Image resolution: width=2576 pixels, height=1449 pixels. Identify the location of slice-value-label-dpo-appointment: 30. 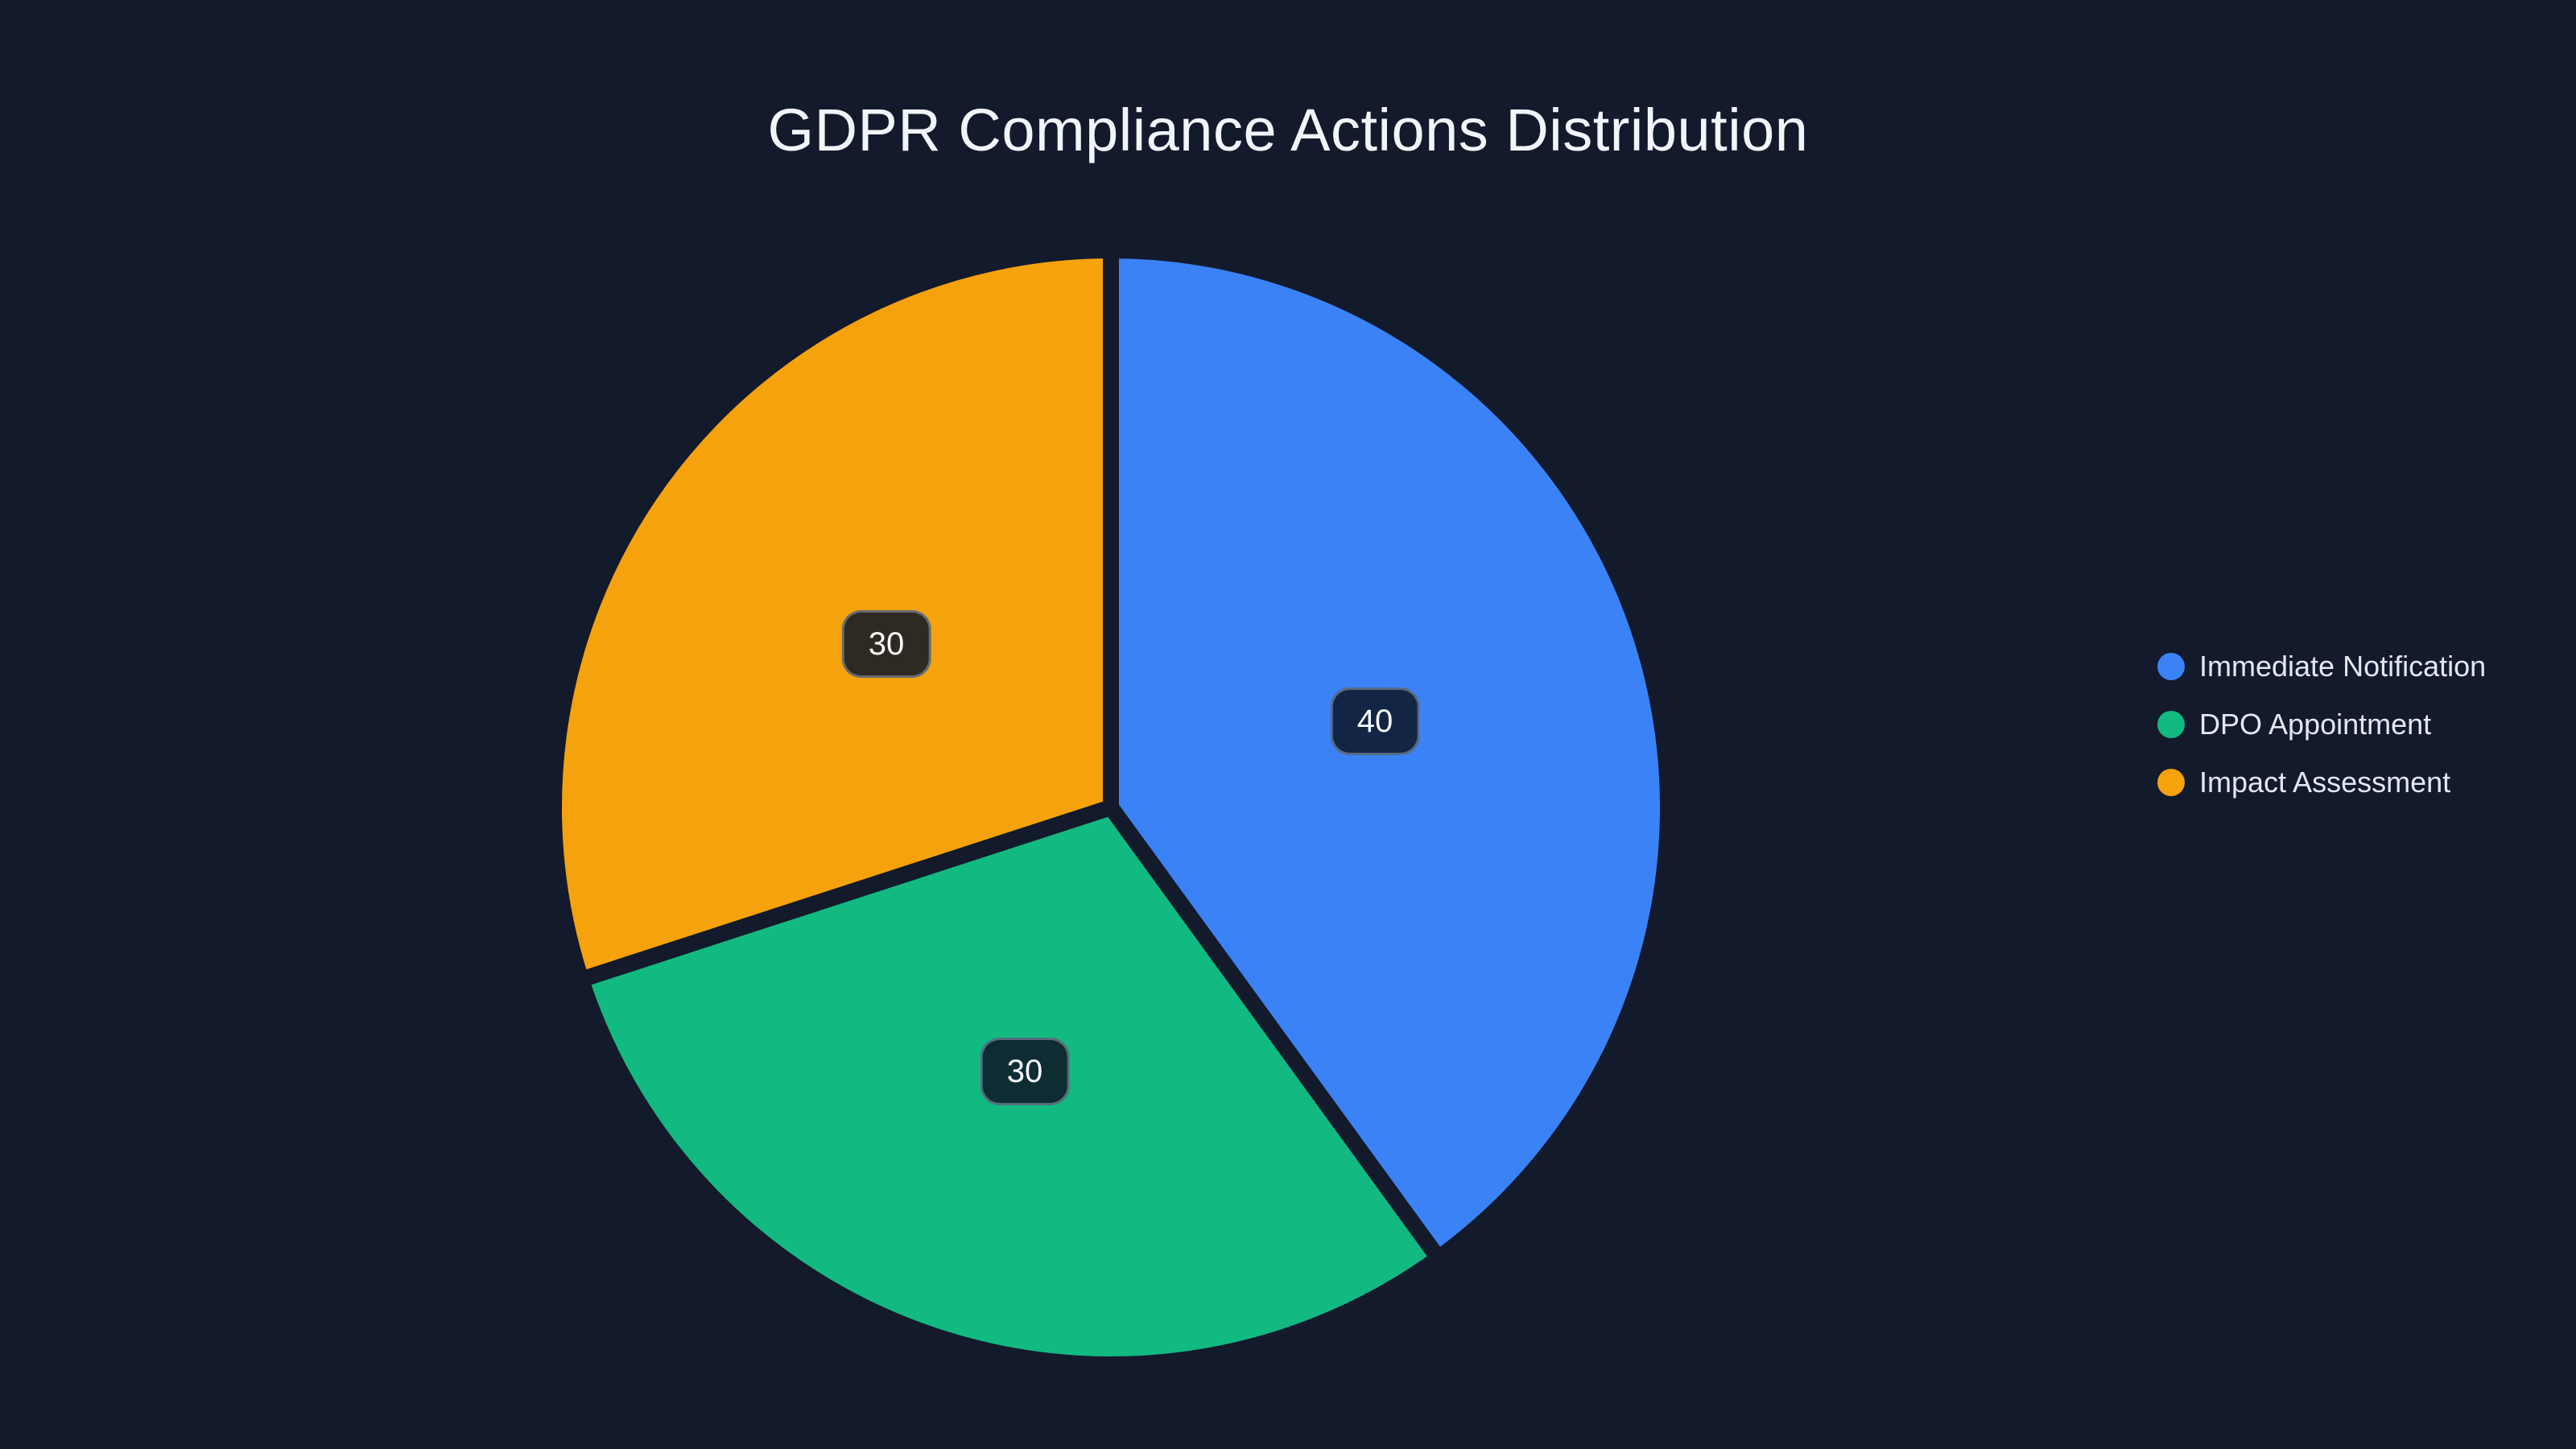
(1025, 1071).